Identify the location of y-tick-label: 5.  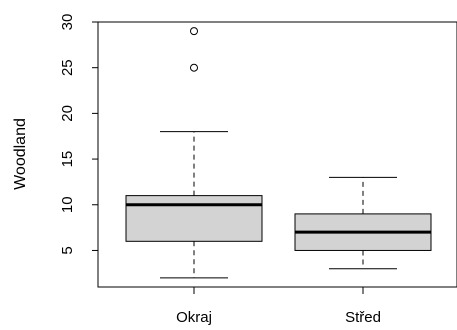
(67, 250).